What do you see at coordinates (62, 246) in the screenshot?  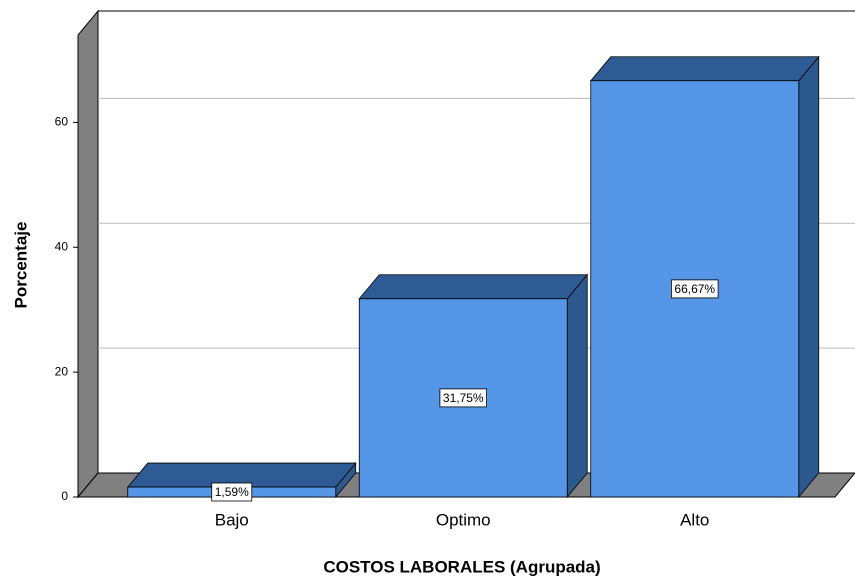 I see `y-tick-label: 40` at bounding box center [62, 246].